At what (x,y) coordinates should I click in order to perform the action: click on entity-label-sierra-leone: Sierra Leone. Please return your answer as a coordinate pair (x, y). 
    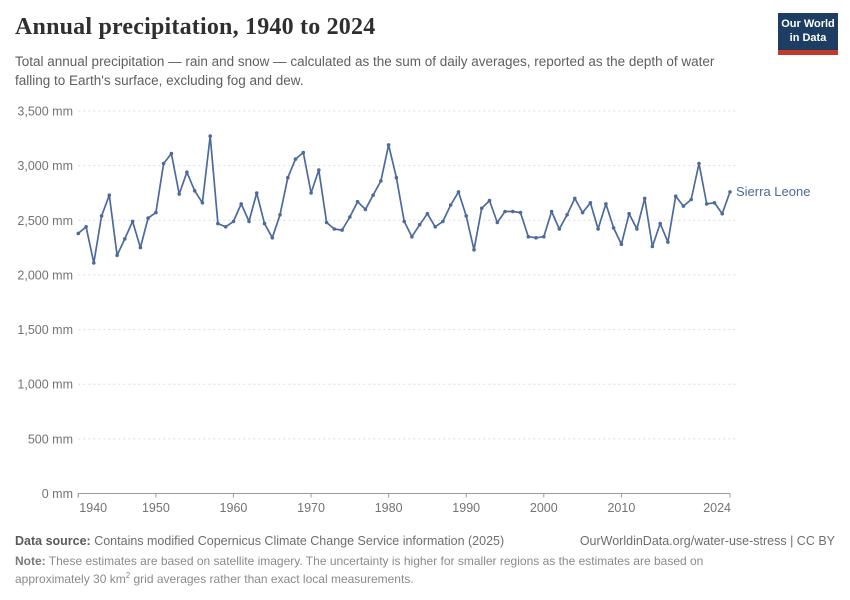
    Looking at the image, I should click on (773, 191).